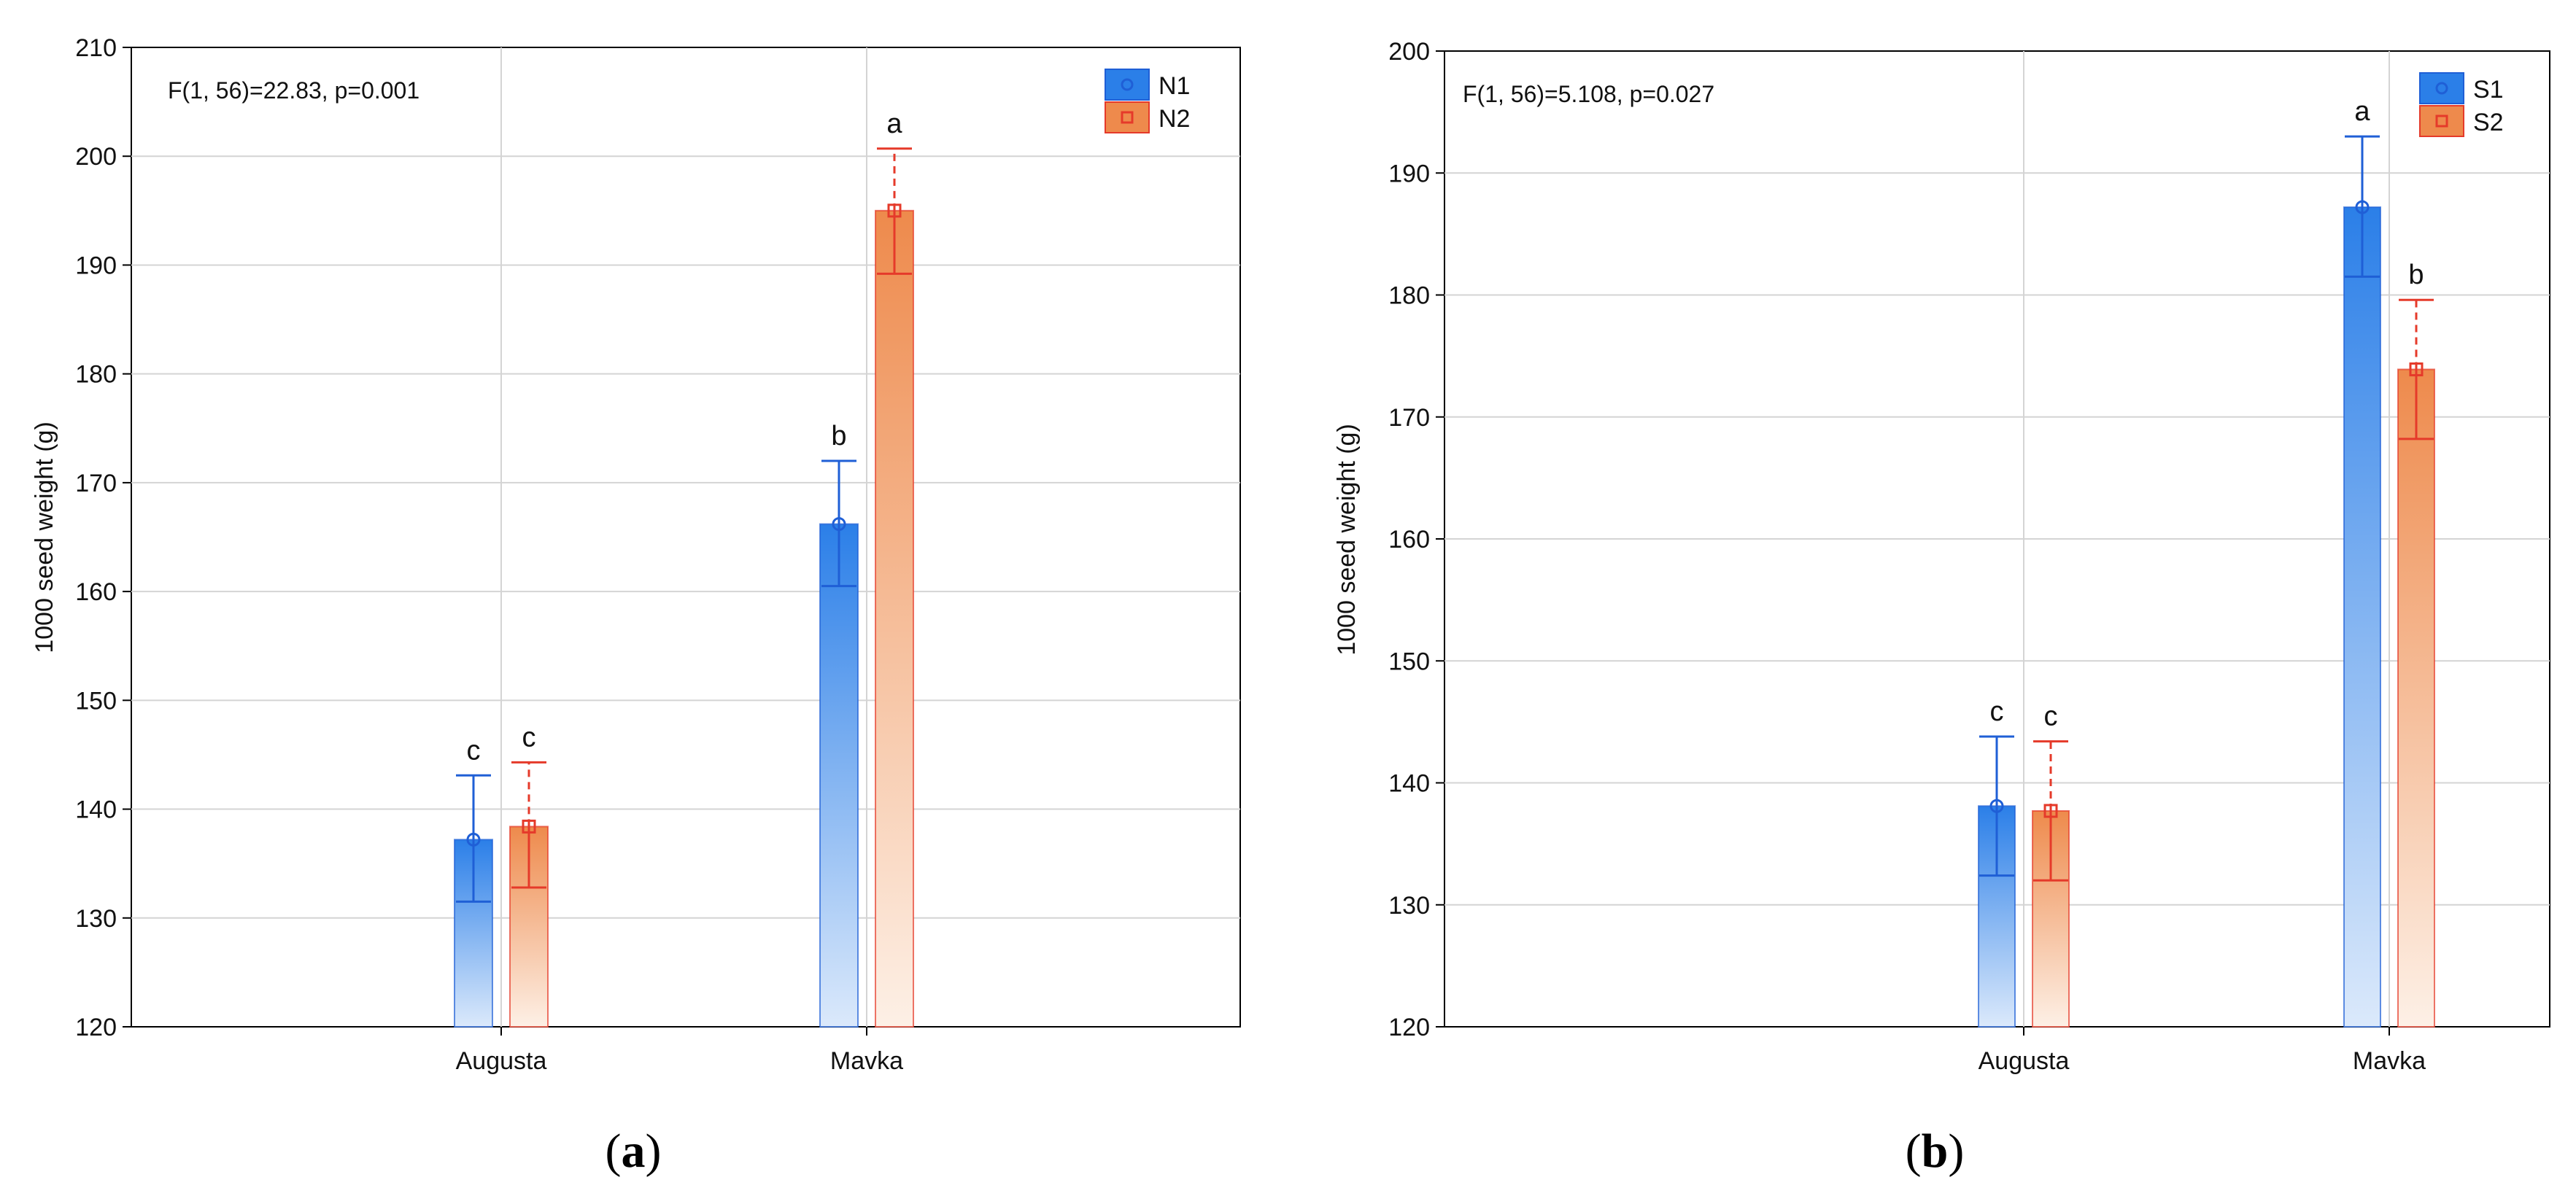  Describe the element at coordinates (1935, 1151) in the screenshot. I see `panel-caption-b: (b)` at that location.